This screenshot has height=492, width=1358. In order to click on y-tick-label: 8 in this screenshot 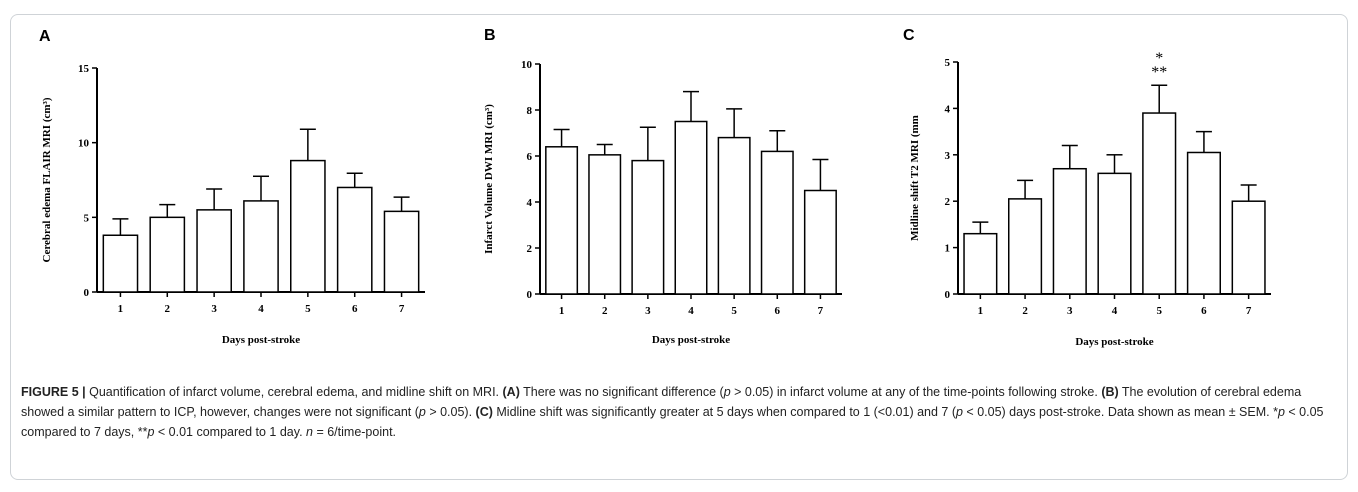, I will do `click(530, 111)`.